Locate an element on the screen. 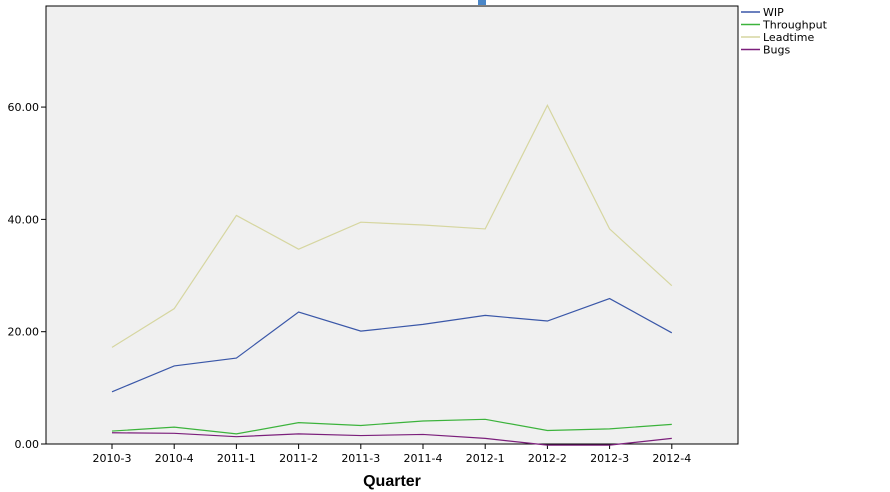 The height and width of the screenshot is (492, 890). x-tick-label: 2010-4 is located at coordinates (174, 458).